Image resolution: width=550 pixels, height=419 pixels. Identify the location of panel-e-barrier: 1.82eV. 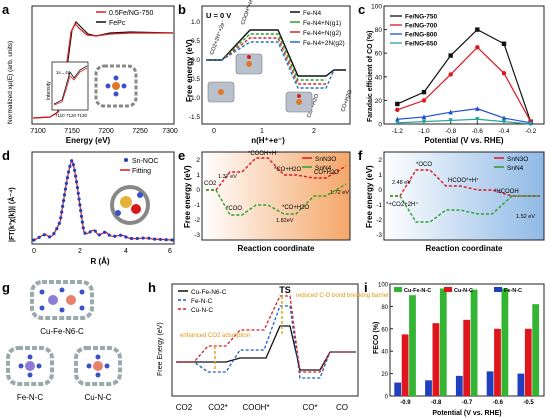
(285, 221).